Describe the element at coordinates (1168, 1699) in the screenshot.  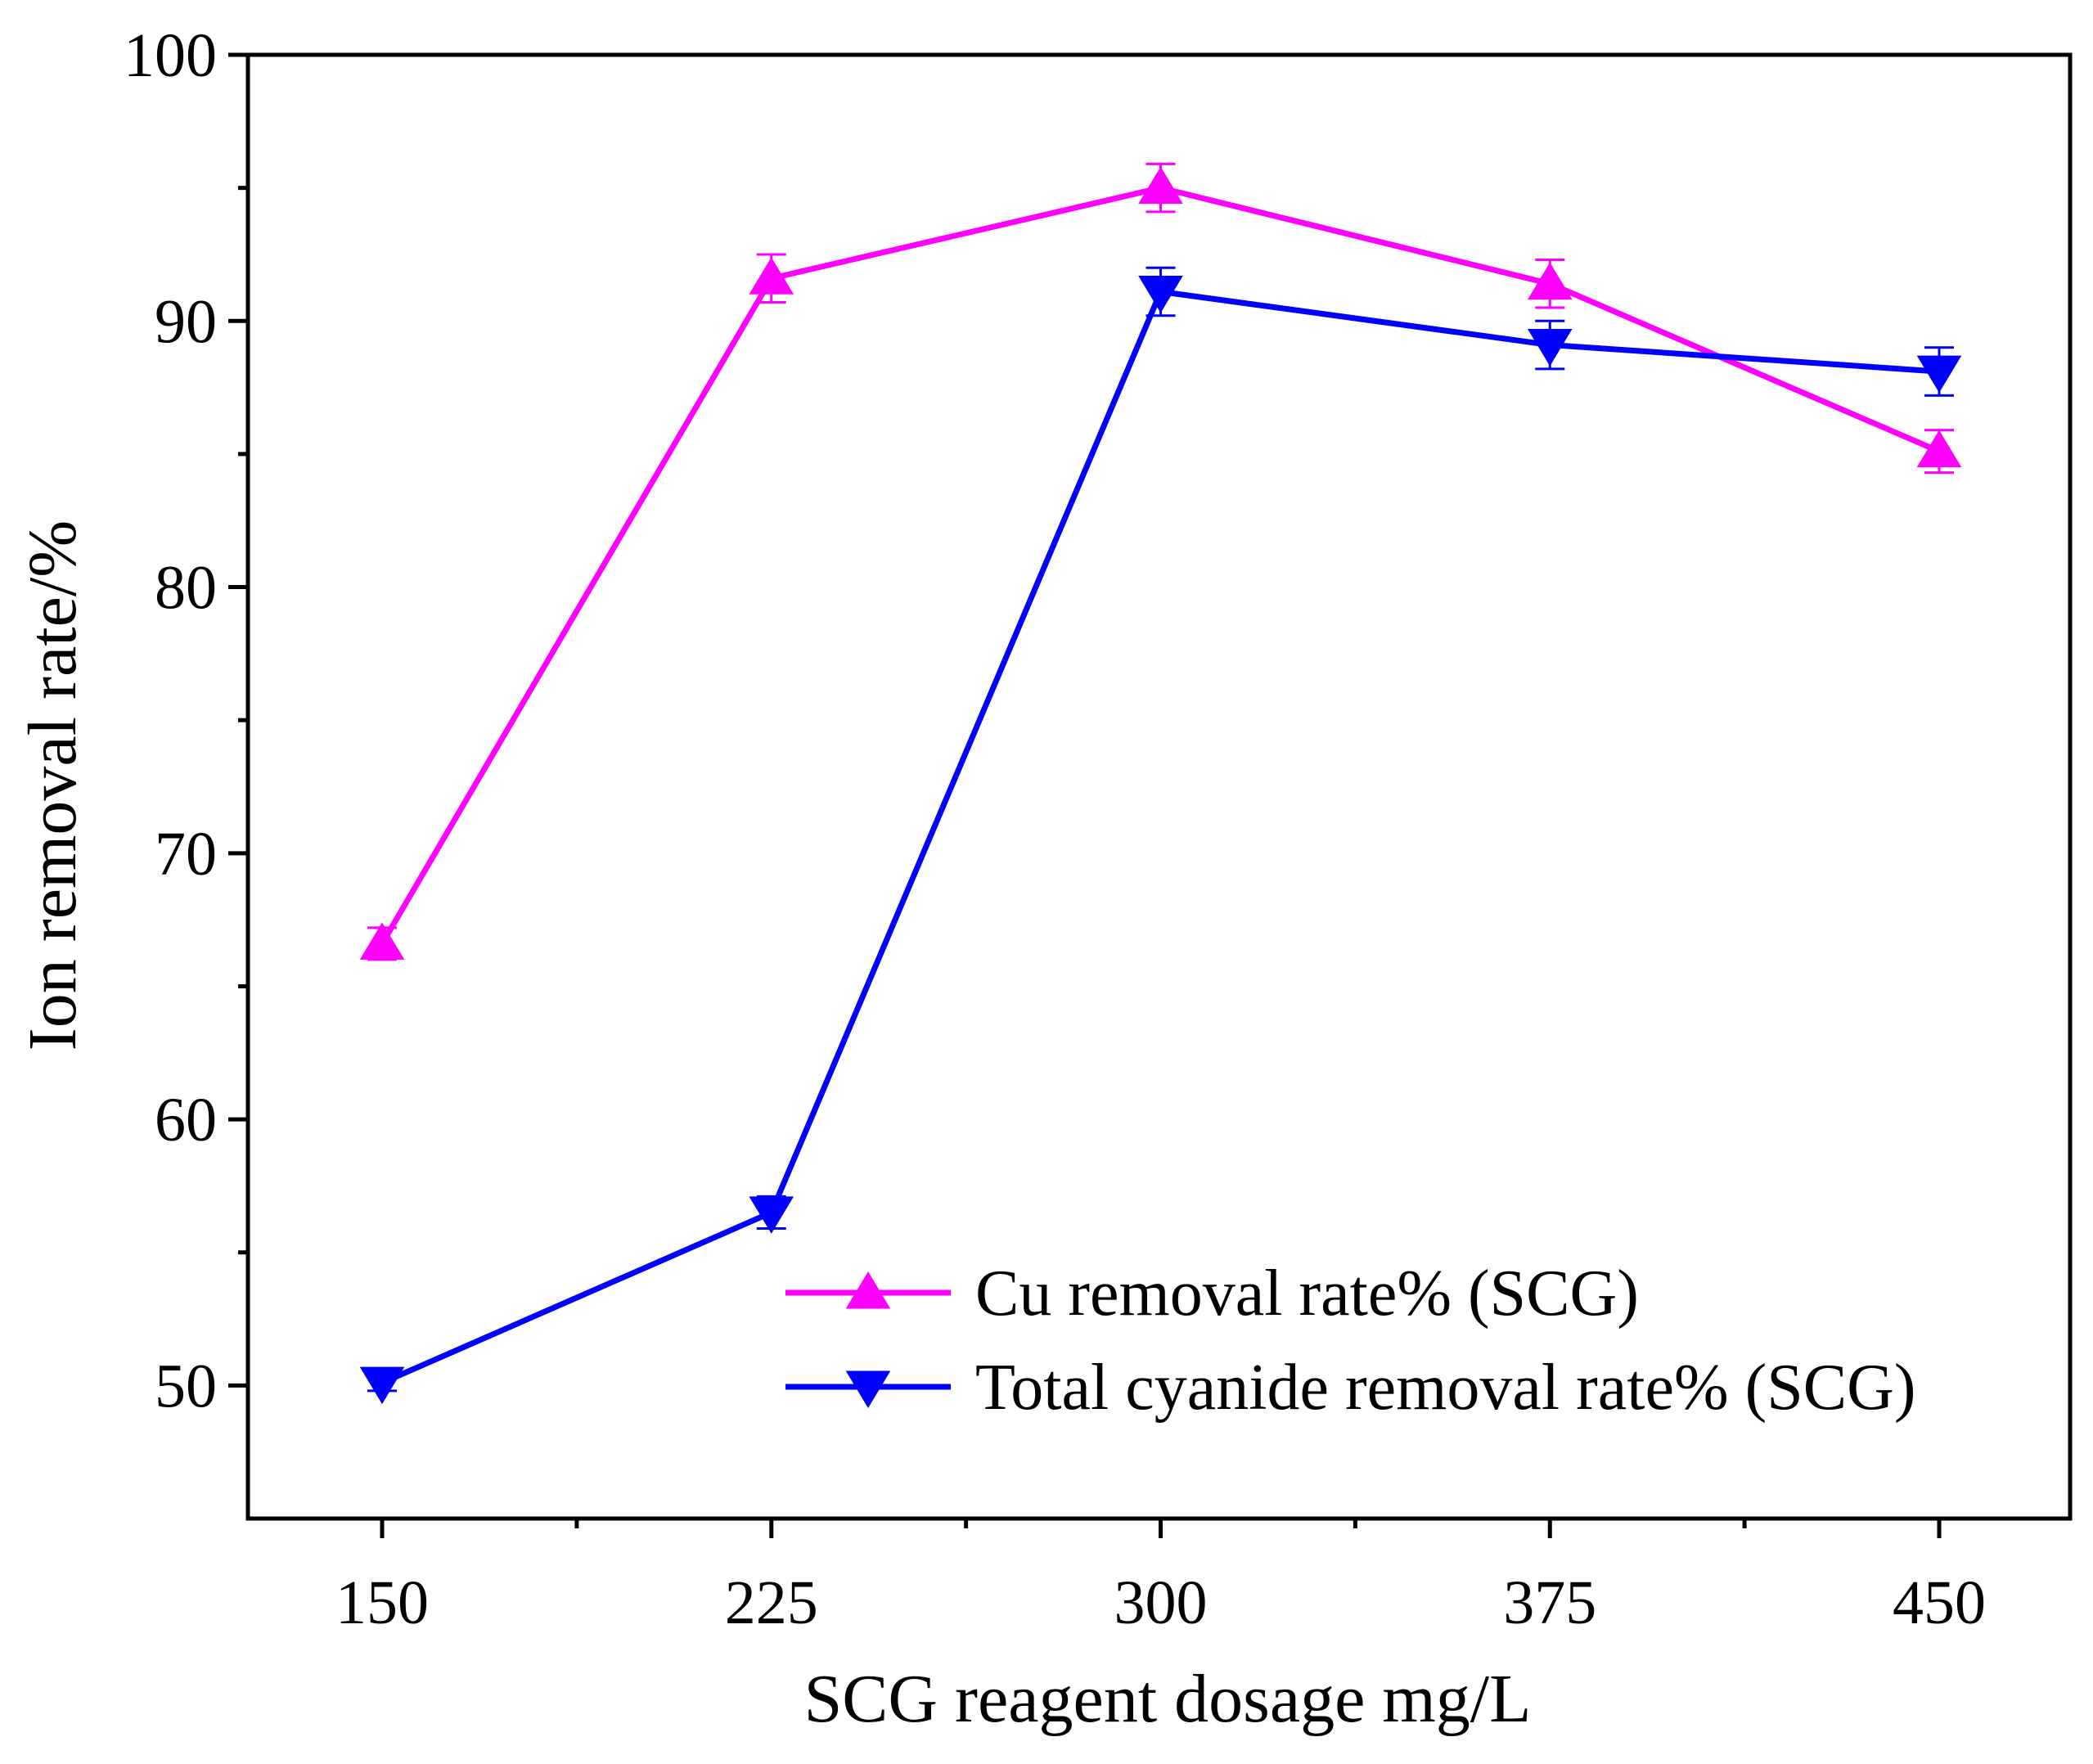
I see `x-axis-title: SCG reagent dosage mg/L` at that location.